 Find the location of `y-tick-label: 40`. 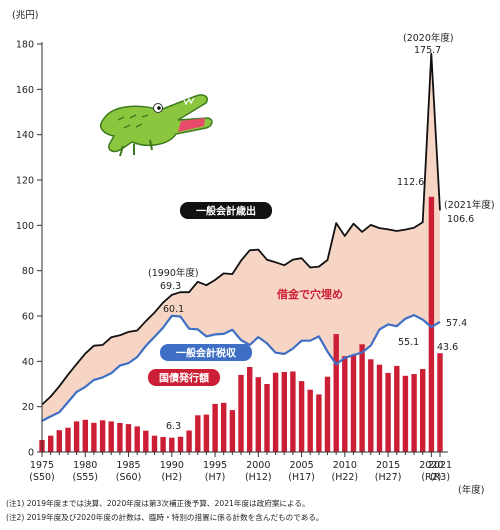

y-tick-label: 40 is located at coordinates (28, 362).